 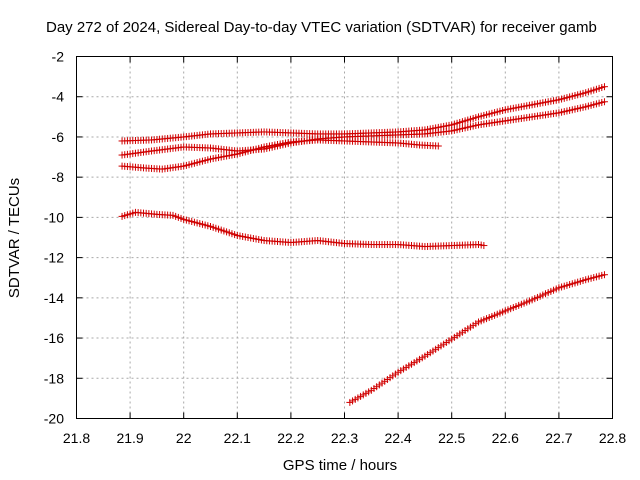 I want to click on x-tick-label: 22.6, so click(x=505, y=438).